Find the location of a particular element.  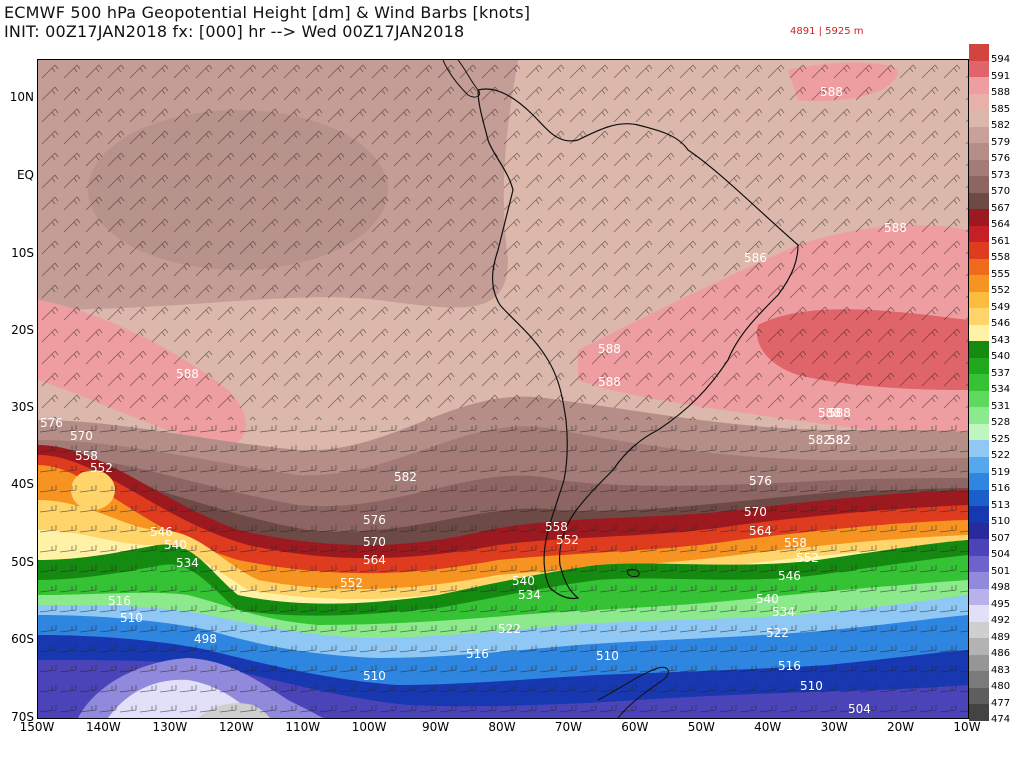

colorbar-label: 537 is located at coordinates (1001, 373).